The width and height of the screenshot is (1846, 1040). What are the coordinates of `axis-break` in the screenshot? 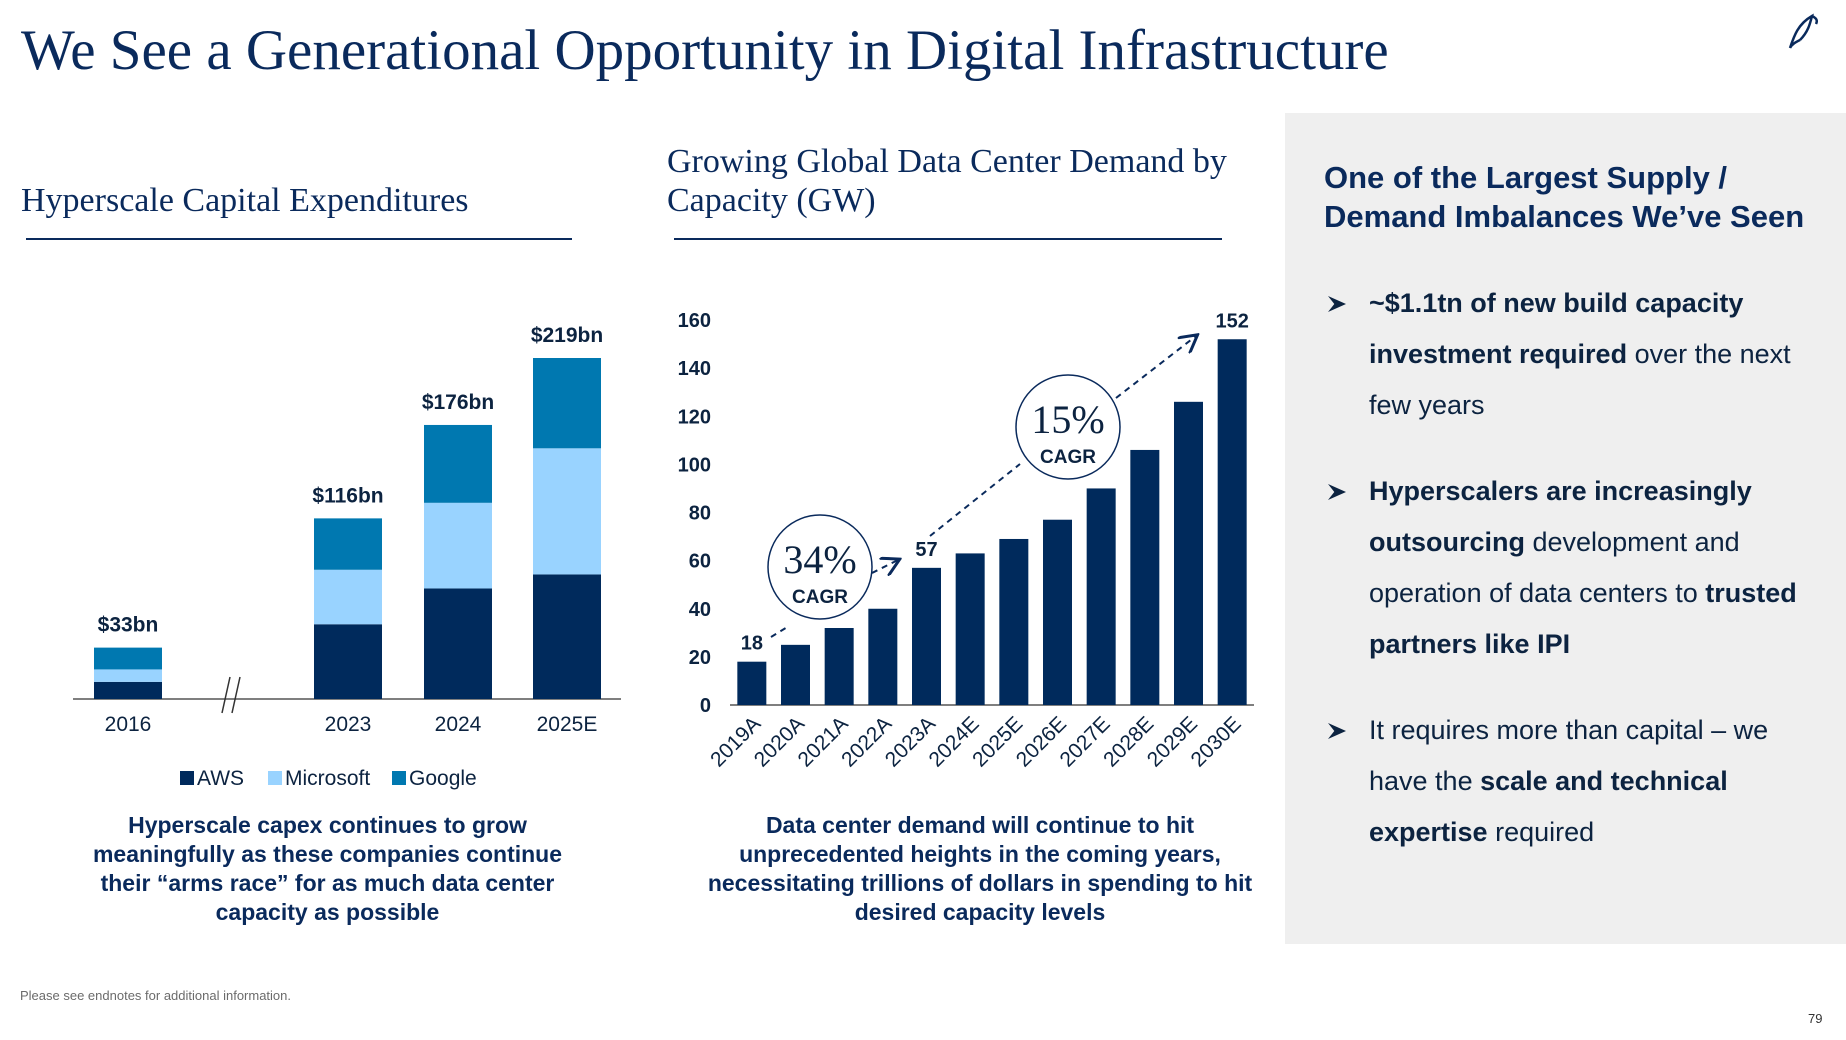 It's located at (231, 695).